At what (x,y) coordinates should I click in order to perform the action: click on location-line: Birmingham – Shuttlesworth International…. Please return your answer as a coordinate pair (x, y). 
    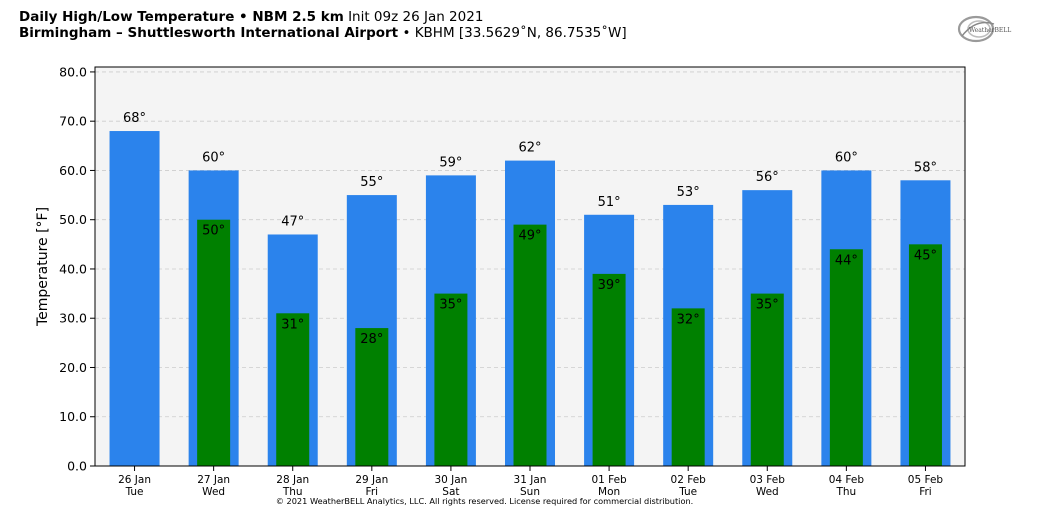
    Looking at the image, I should click on (323, 33).